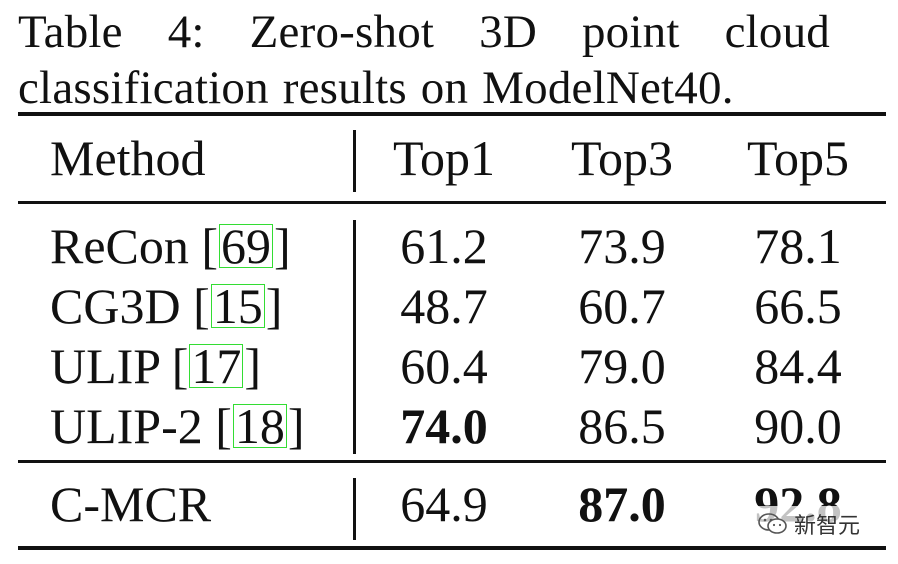 The height and width of the screenshot is (564, 898). I want to click on watermark: 新智元, so click(809, 524).